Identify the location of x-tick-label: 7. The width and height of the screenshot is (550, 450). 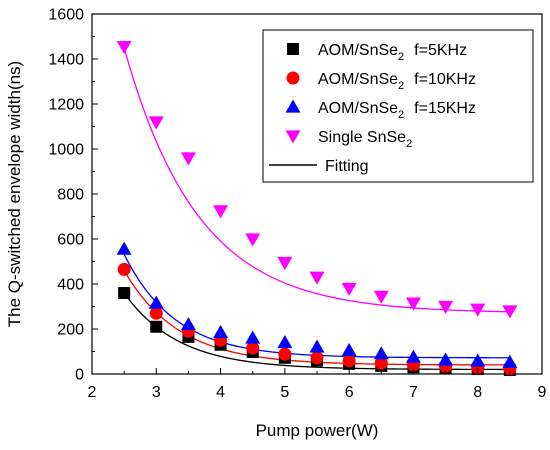
(413, 392).